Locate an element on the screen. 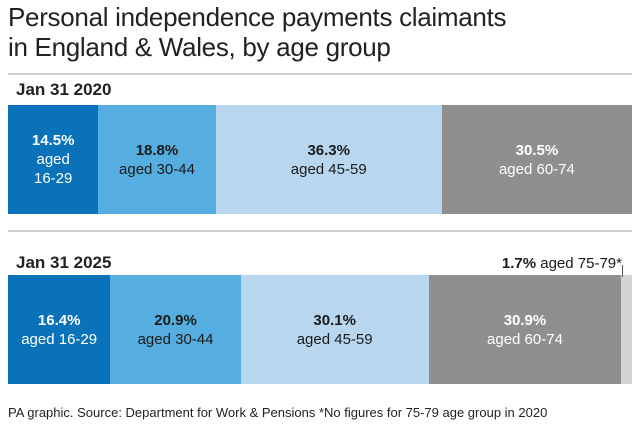  bar-segment-2025-45-59: 30.1% aged 45-59 is located at coordinates (334, 329).